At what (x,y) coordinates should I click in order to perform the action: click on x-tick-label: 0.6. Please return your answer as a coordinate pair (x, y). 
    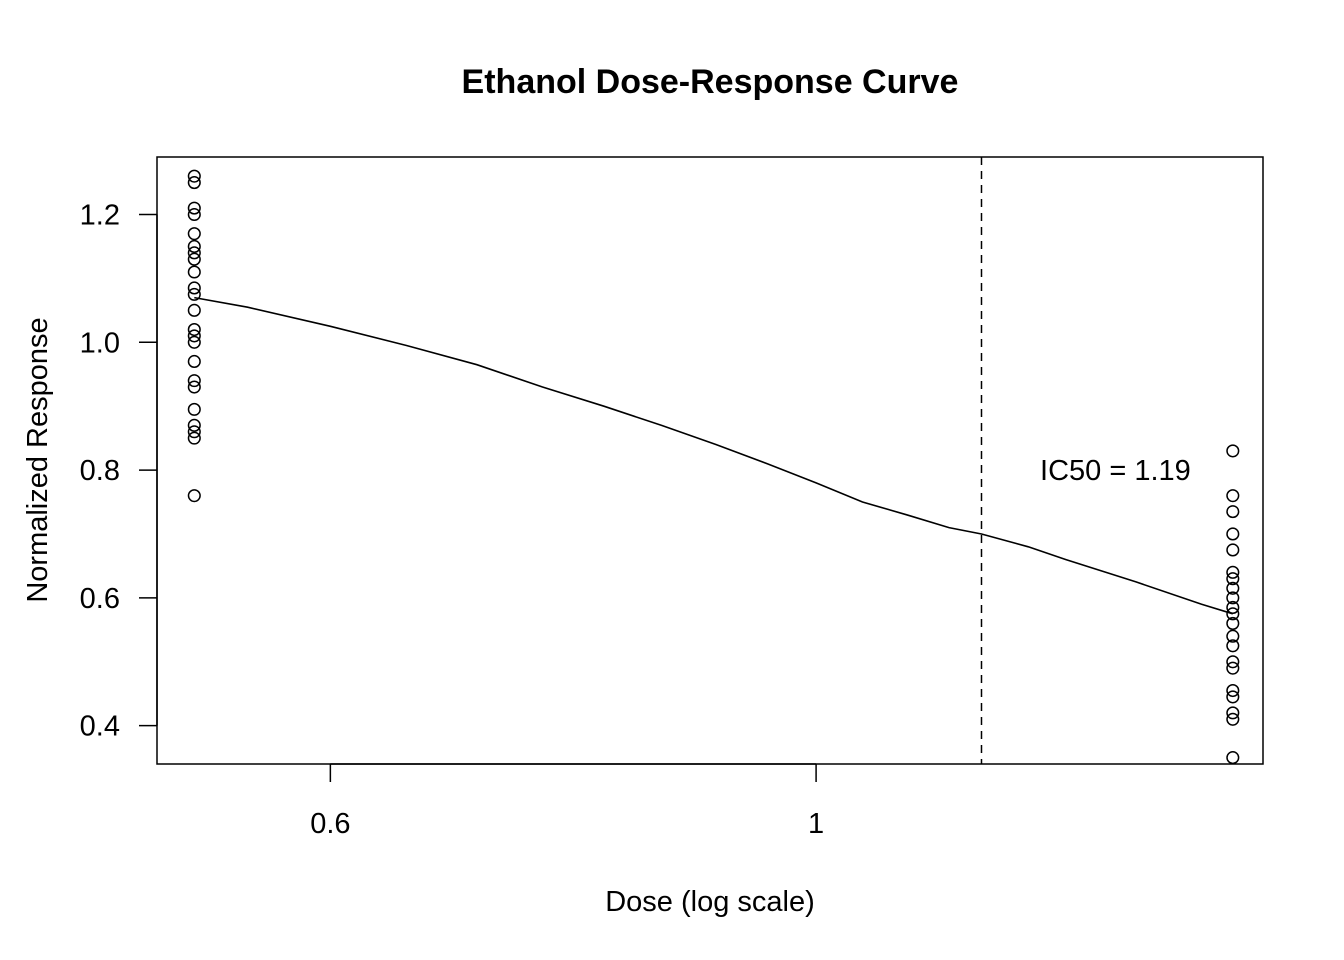
    Looking at the image, I should click on (330, 824).